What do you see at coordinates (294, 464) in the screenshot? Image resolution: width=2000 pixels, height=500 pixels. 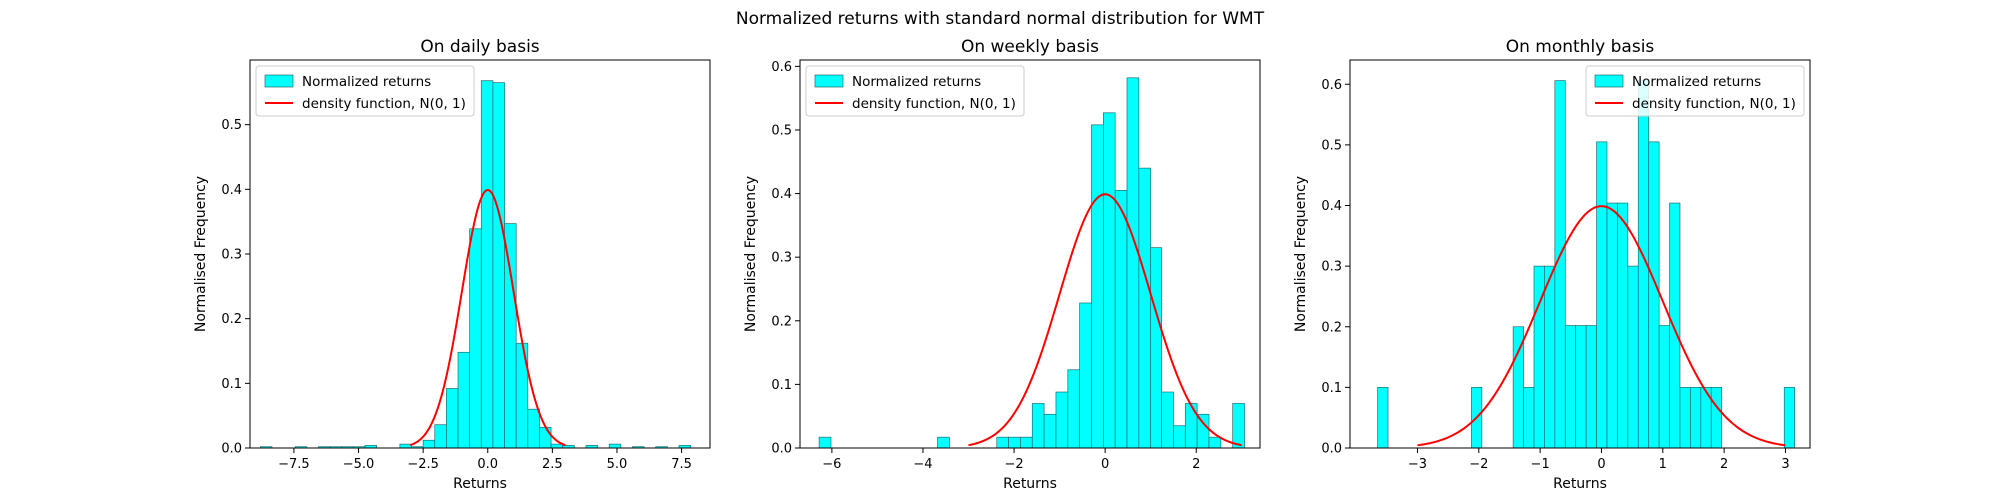 I see `x-tick-label: −7.5` at bounding box center [294, 464].